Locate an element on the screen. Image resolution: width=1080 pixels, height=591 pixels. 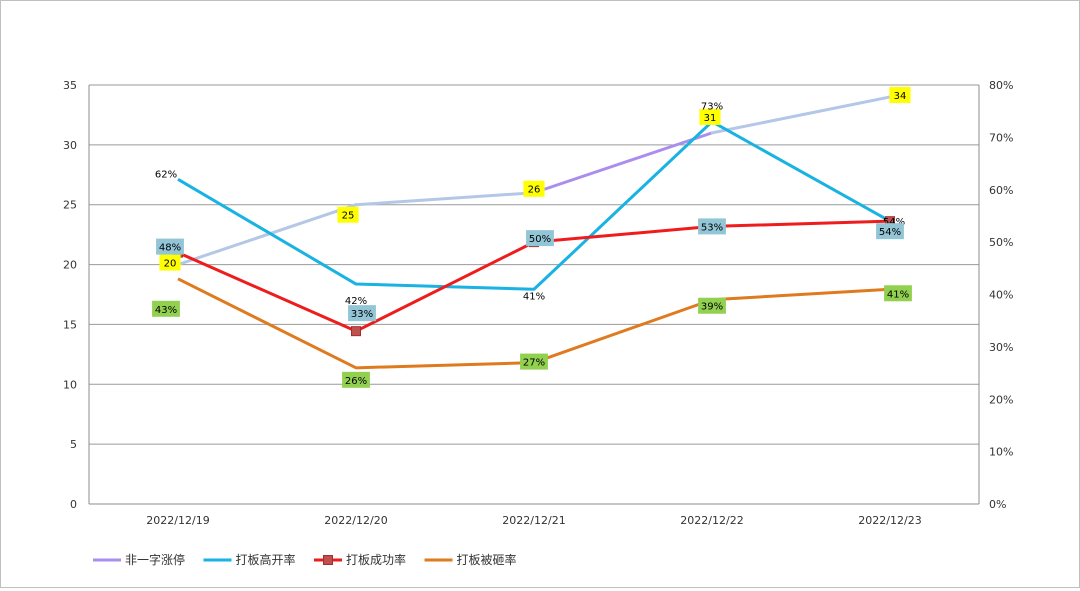
left-tick-label: 15 is located at coordinates (70, 324).